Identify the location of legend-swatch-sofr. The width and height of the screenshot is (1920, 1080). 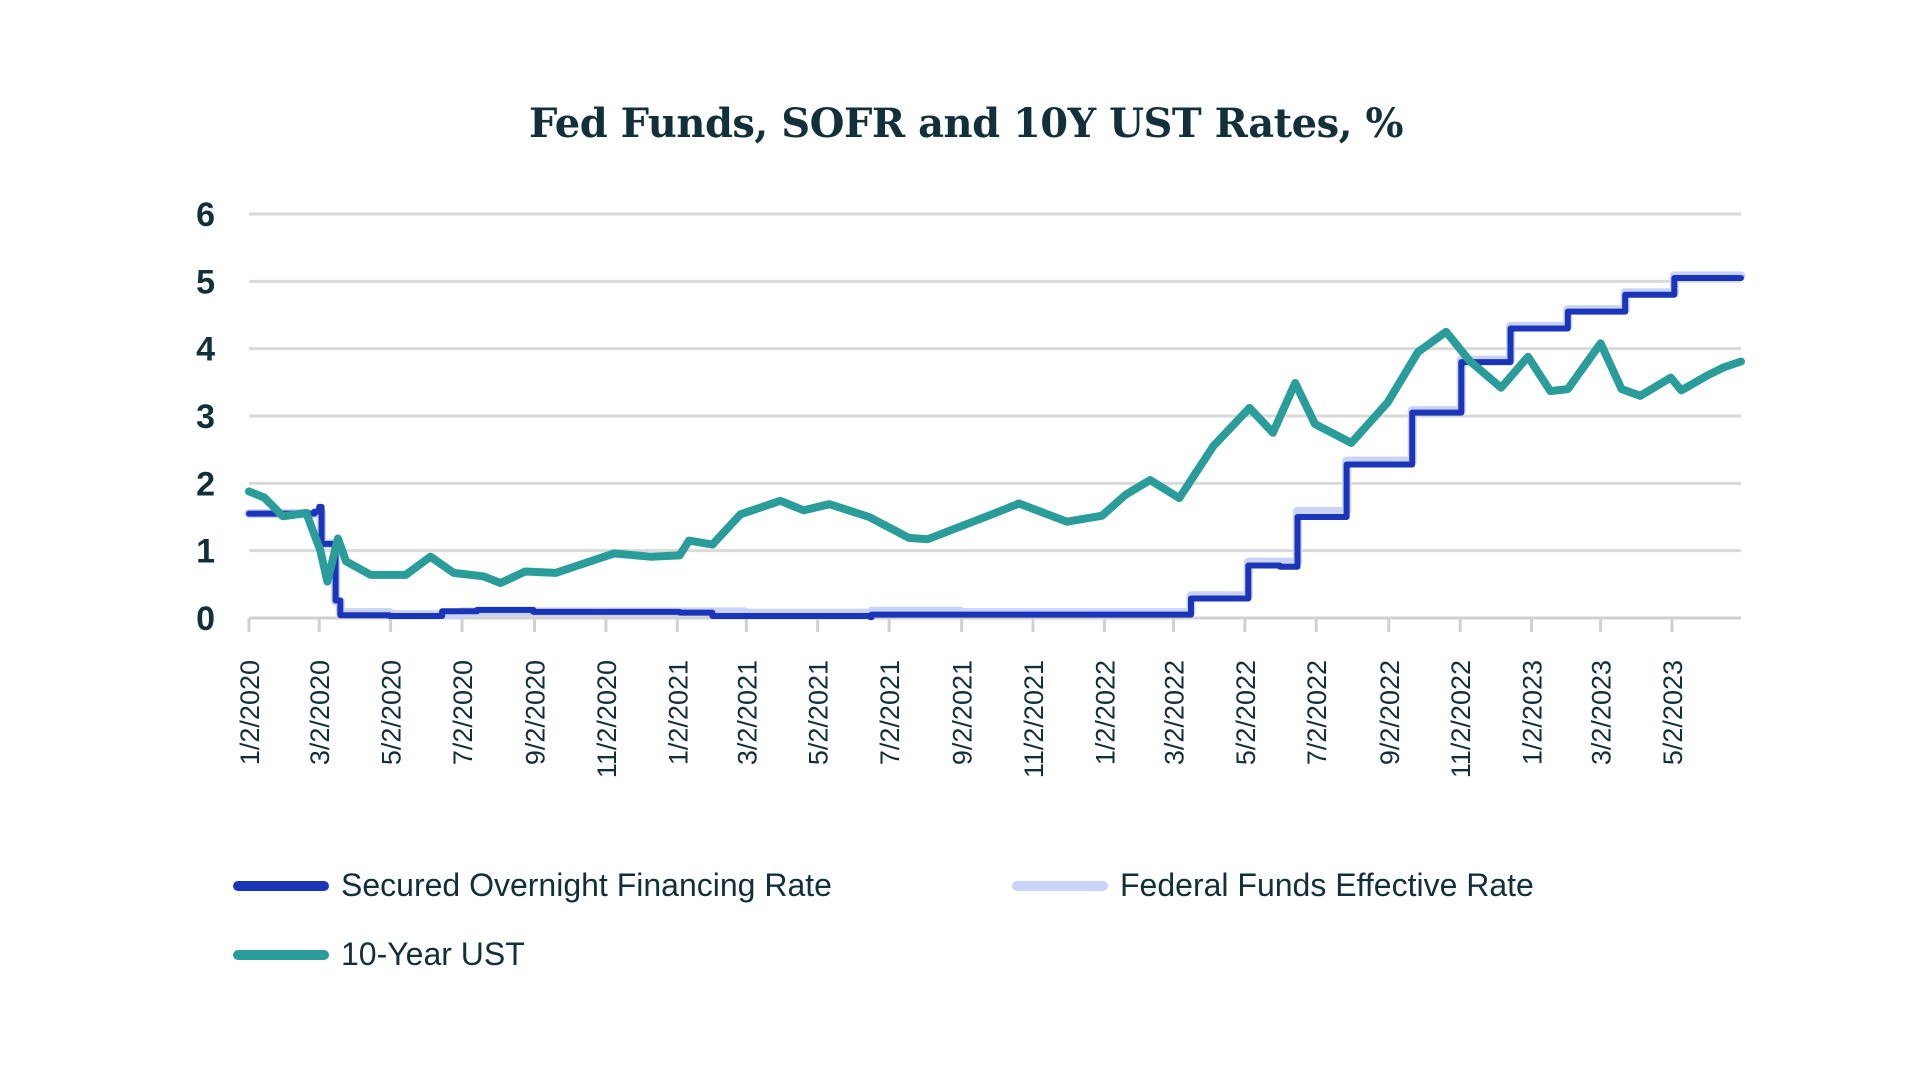
(281, 885).